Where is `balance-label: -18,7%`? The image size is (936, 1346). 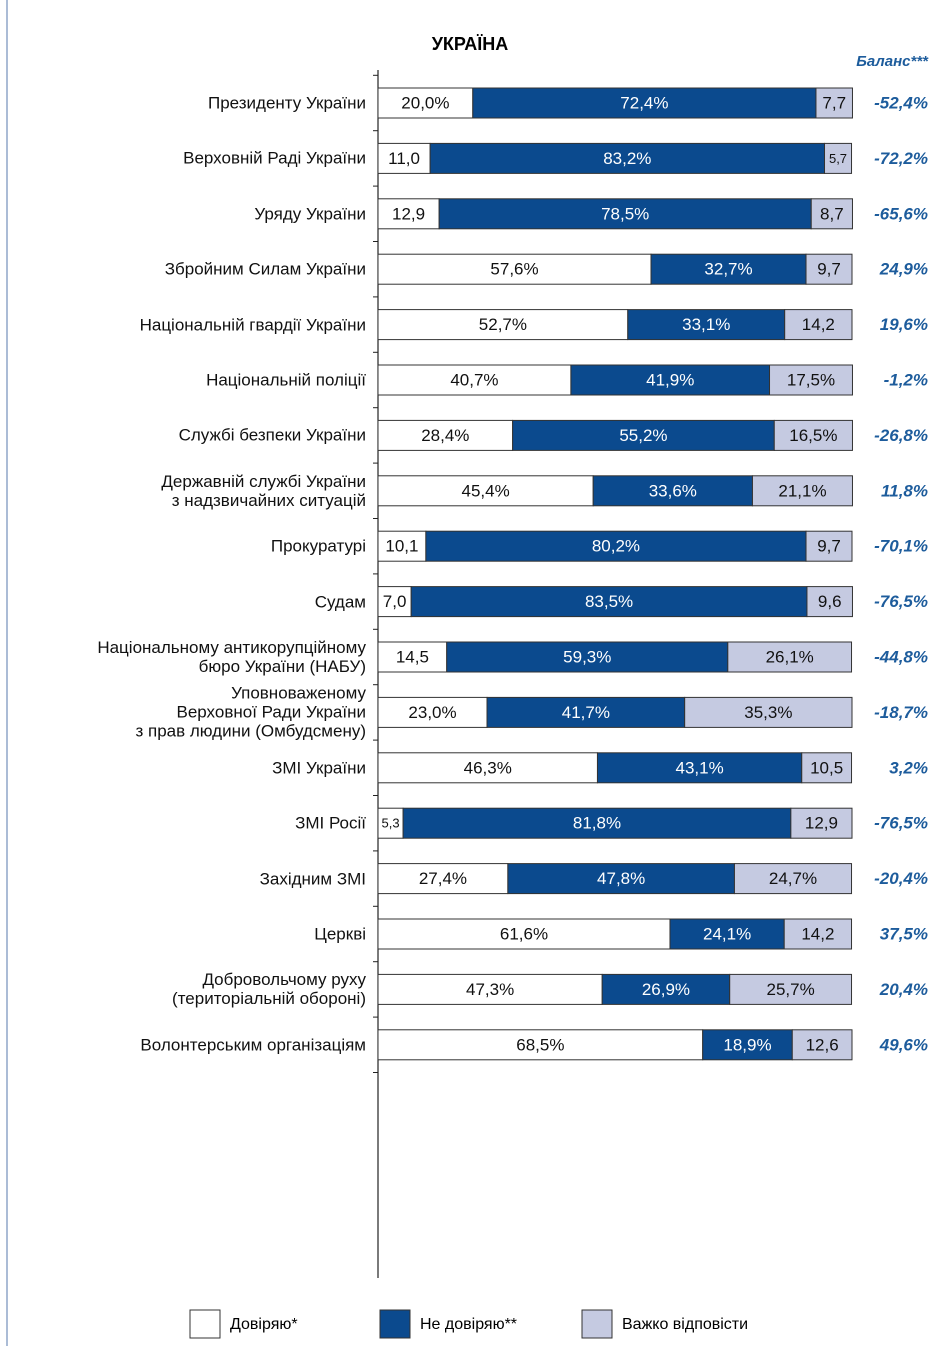 balance-label: -18,7% is located at coordinates (901, 712).